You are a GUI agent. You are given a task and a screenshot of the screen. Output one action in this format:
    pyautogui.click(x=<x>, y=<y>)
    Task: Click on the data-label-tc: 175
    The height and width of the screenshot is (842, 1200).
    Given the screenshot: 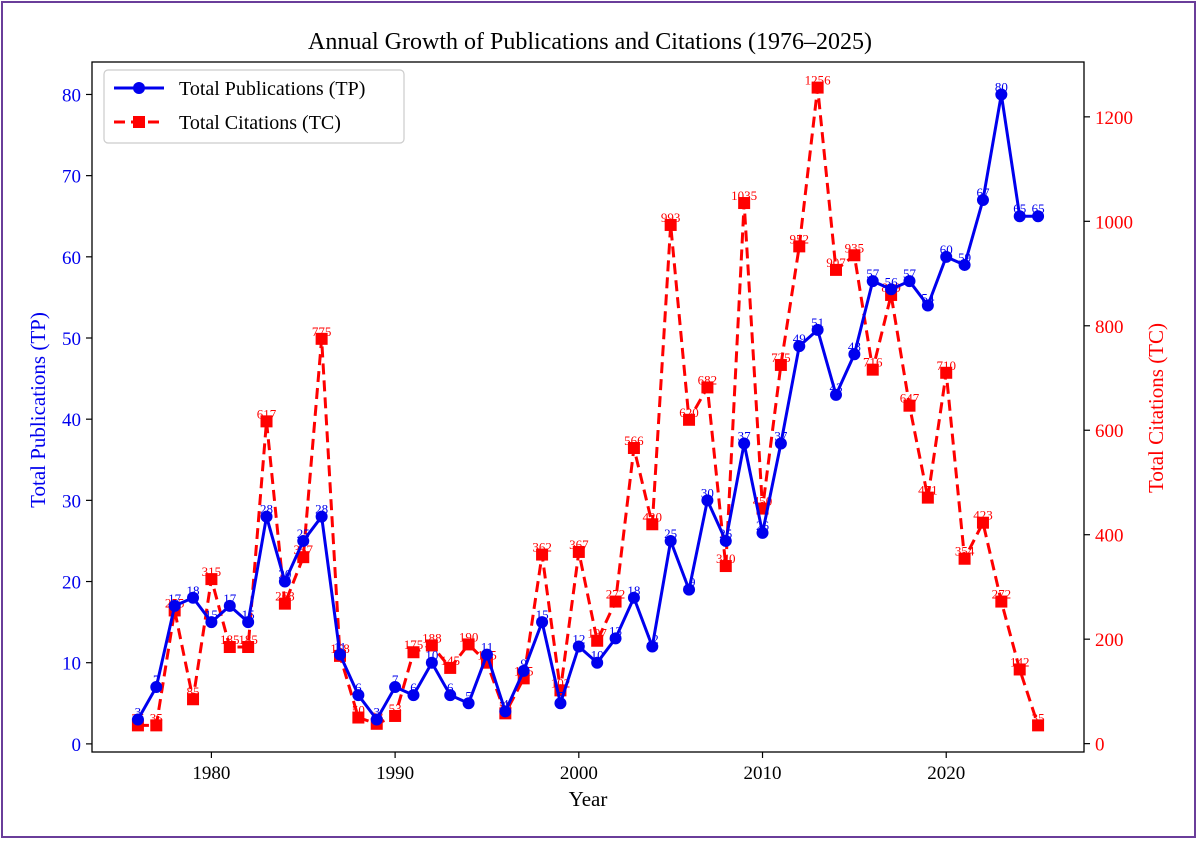 What is the action you would take?
    pyautogui.click(x=414, y=644)
    